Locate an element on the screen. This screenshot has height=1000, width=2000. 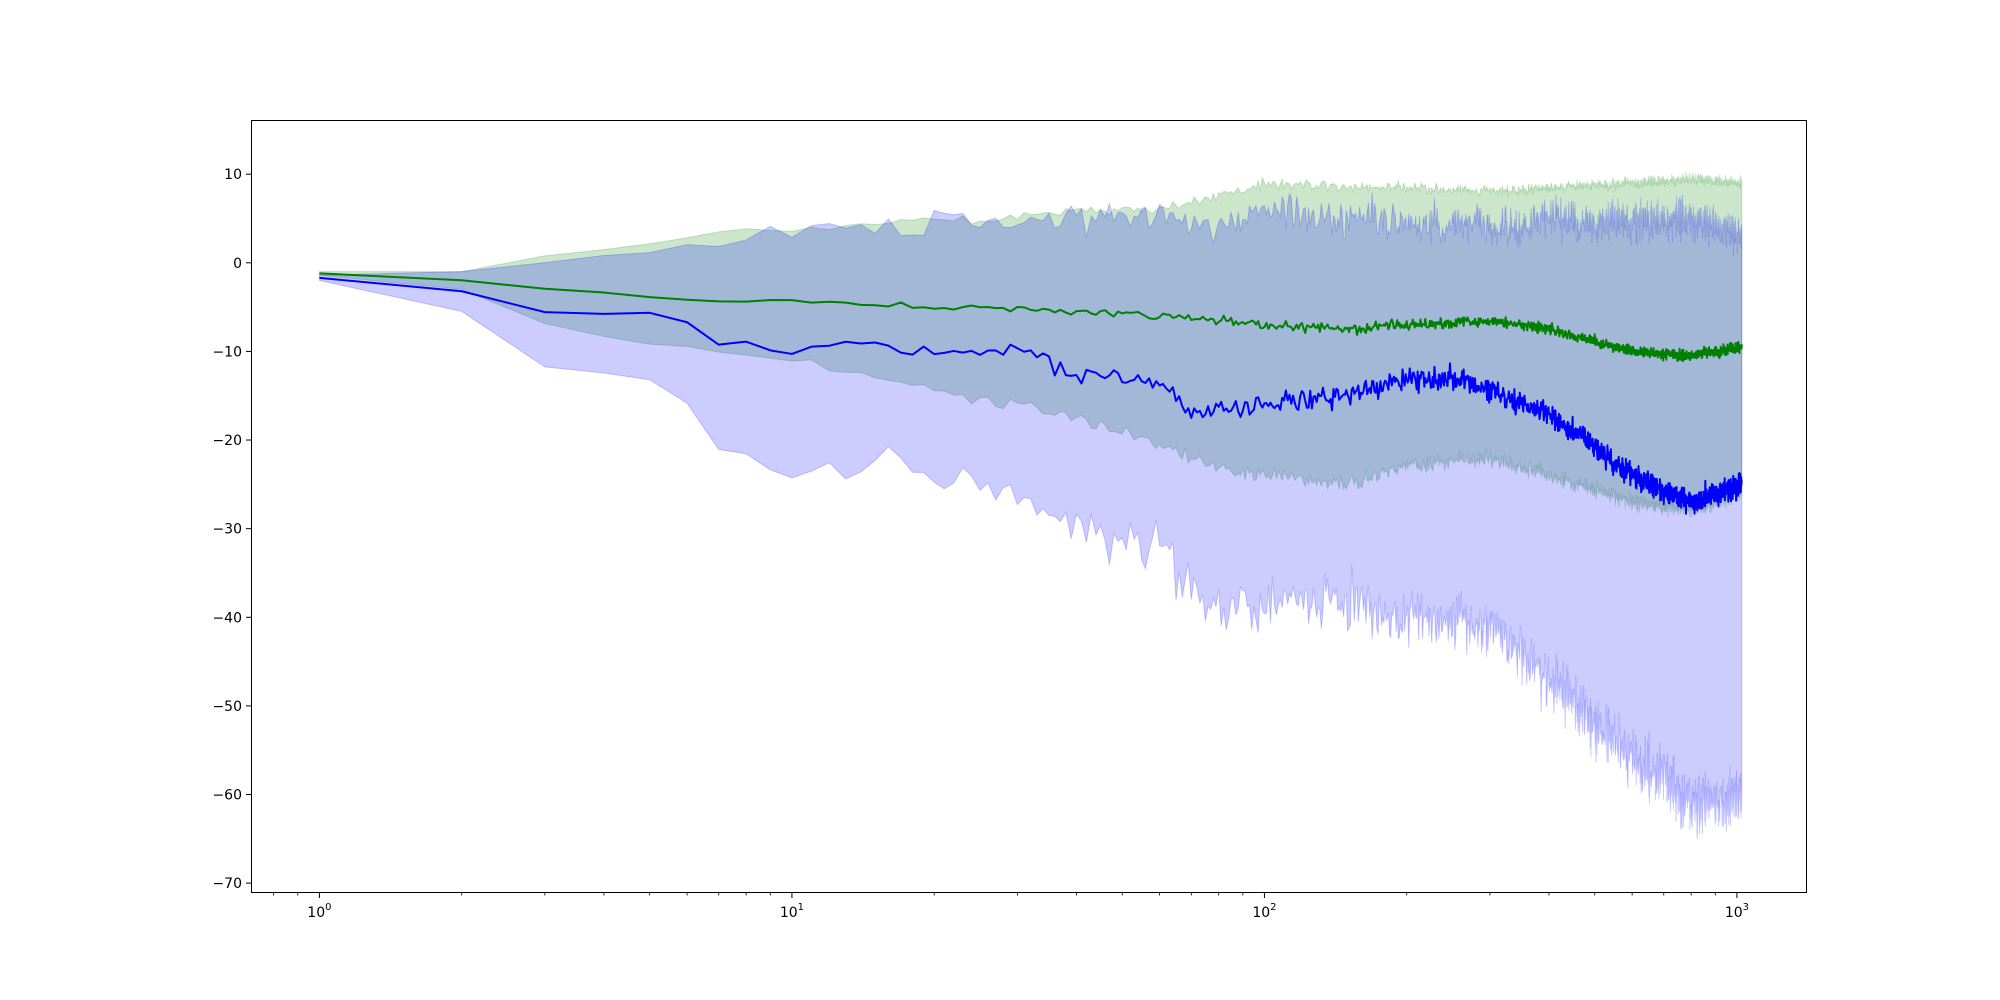
y-tick-label: −60 is located at coordinates (227, 796).